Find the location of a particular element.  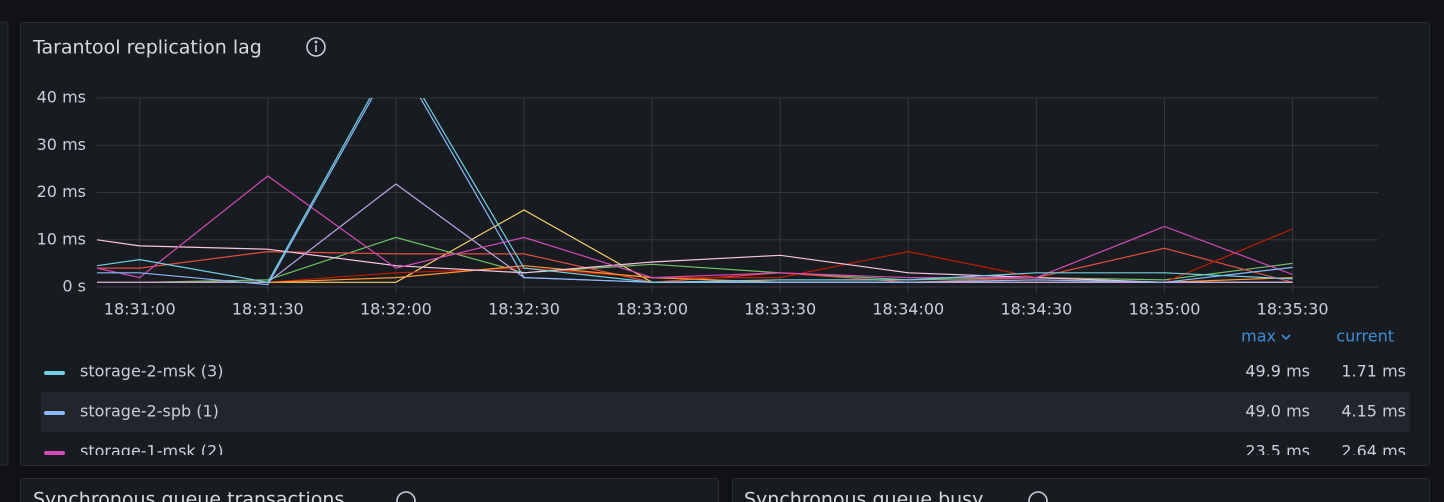

legend-row-highlight is located at coordinates (725, 412).